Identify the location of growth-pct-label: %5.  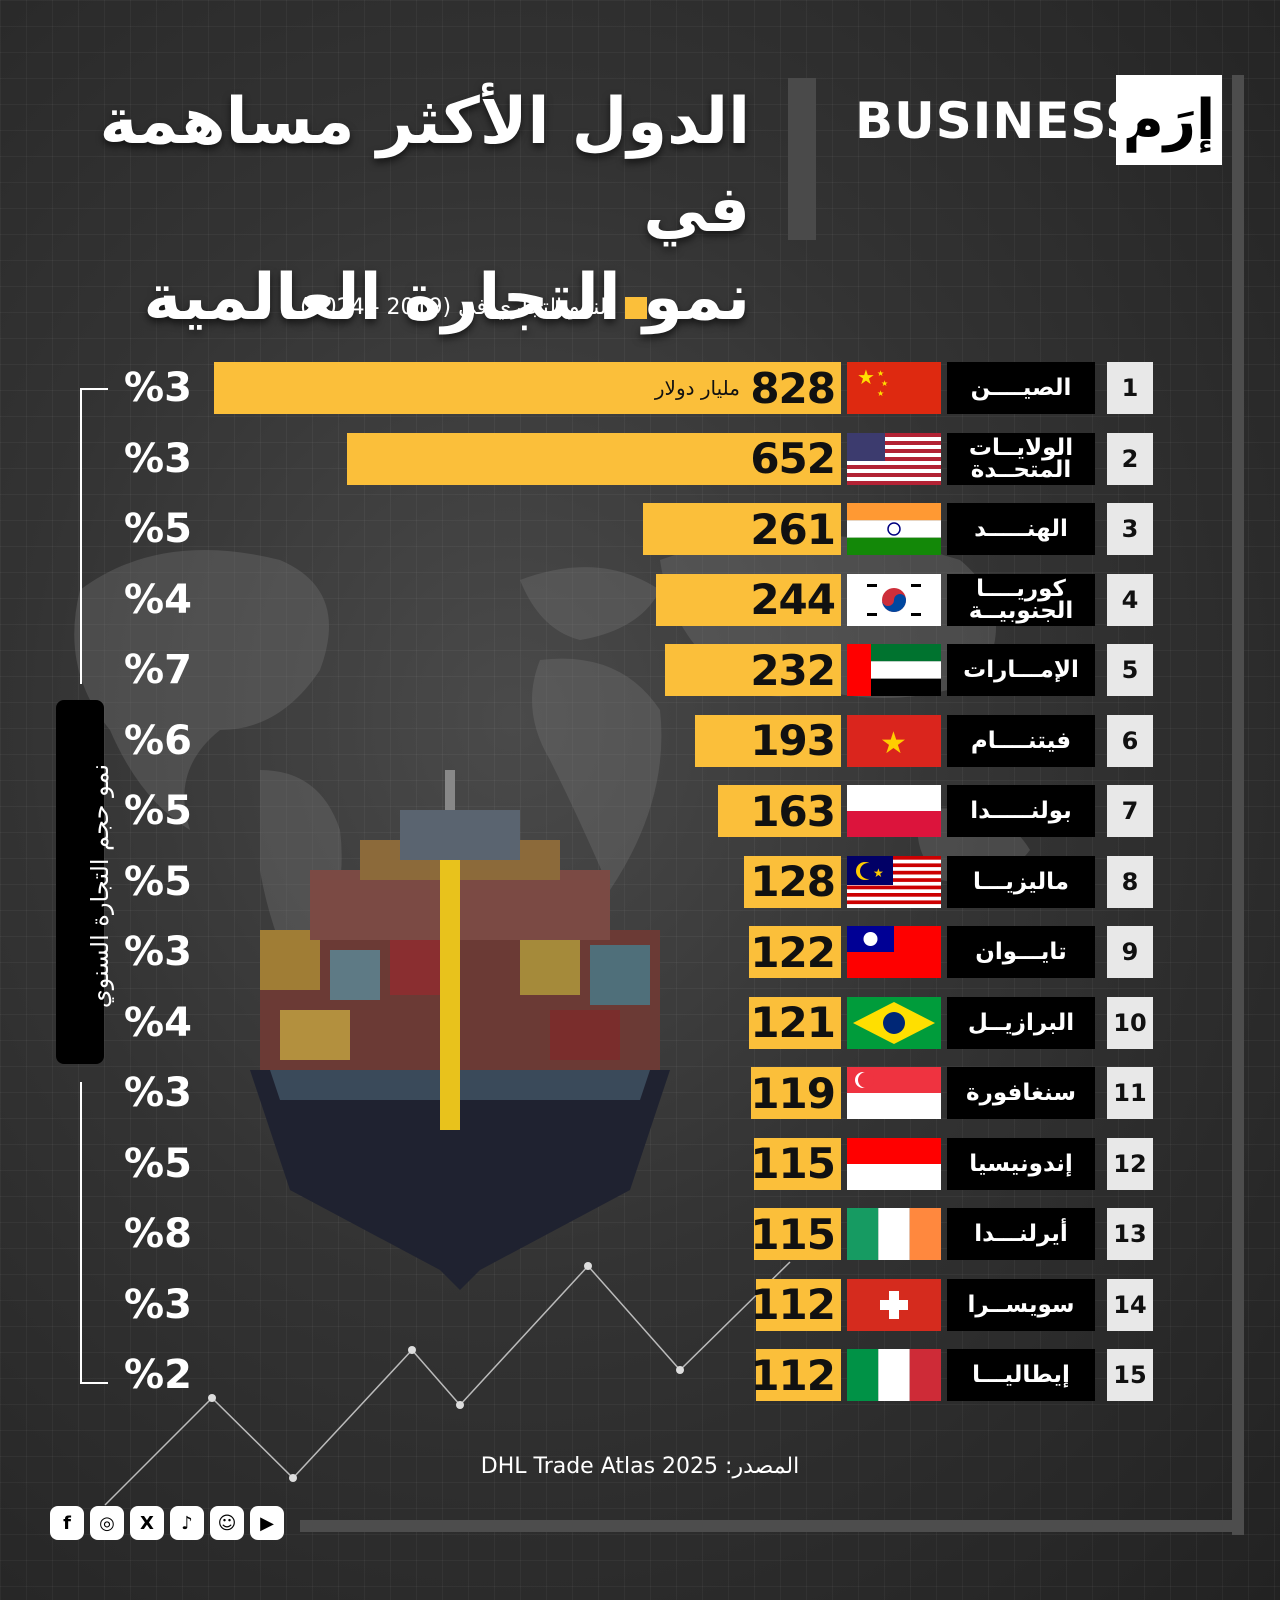
(158, 1163).